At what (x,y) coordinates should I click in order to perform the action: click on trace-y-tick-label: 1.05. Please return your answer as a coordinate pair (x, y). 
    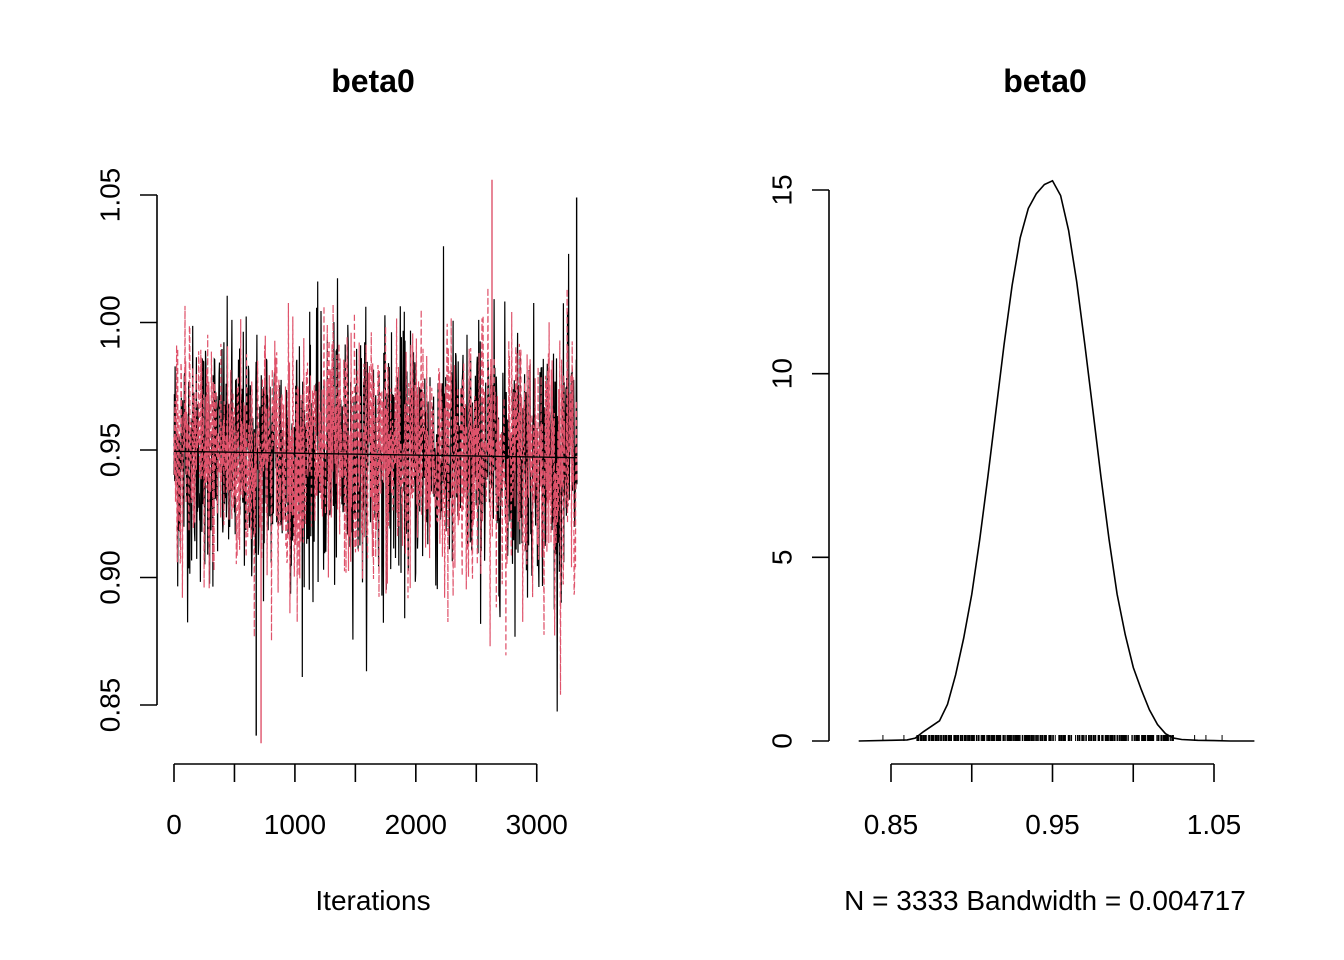
    Looking at the image, I should click on (109, 195).